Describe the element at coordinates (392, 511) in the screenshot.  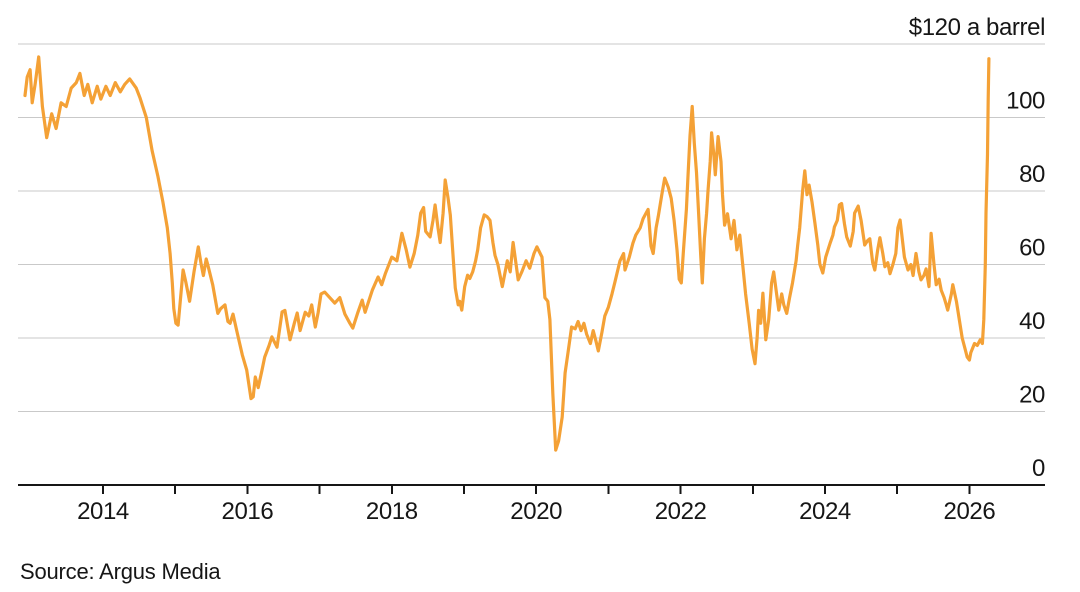
I see `x-tick-label: 2018` at that location.